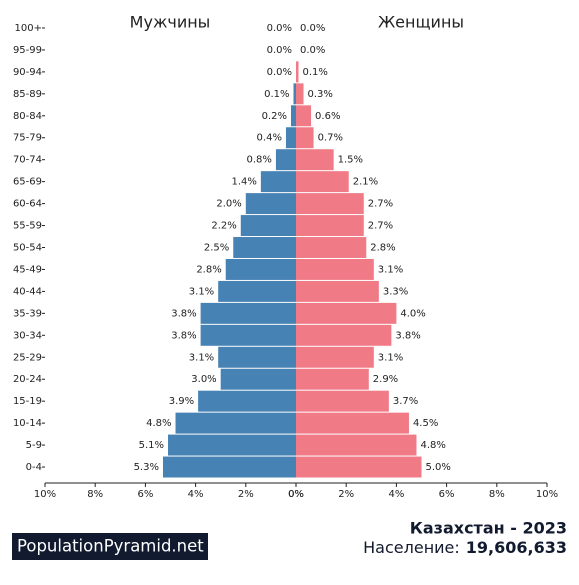 The image size is (579, 585). I want to click on category-label: 60-64, so click(27, 204).